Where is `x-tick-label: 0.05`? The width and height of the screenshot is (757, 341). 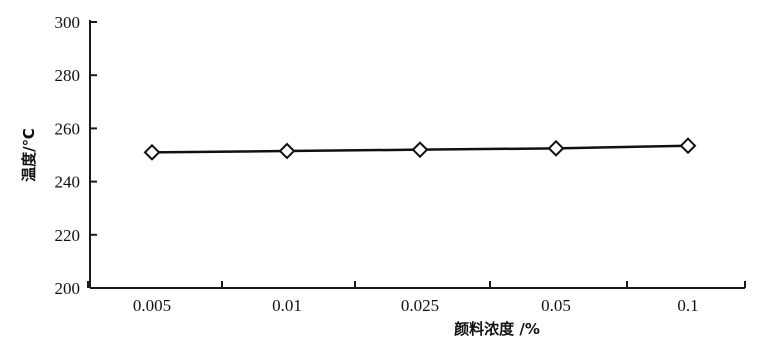 x-tick-label: 0.05 is located at coordinates (556, 305).